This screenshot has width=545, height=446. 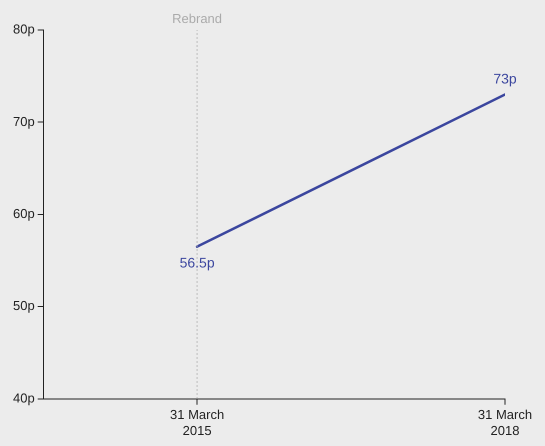 What do you see at coordinates (197, 262) in the screenshot?
I see `data-label: 56.5p` at bounding box center [197, 262].